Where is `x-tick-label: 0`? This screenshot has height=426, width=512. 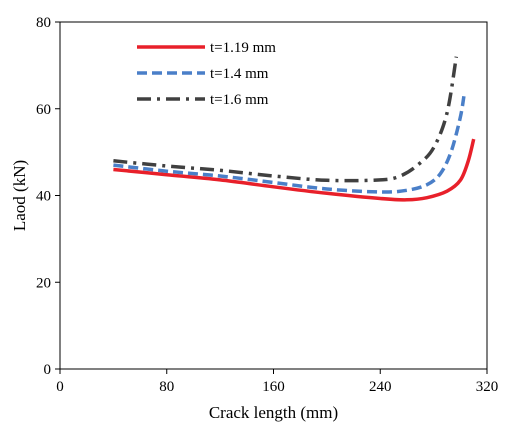 x-tick-label: 0 is located at coordinates (60, 387).